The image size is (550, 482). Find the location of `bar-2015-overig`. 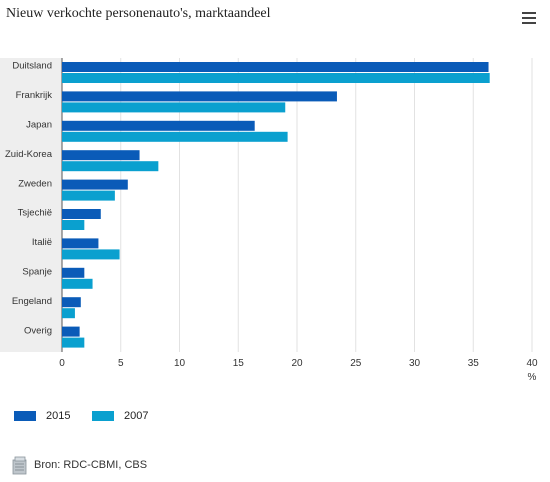

bar-2015-overig is located at coordinates (71, 331).